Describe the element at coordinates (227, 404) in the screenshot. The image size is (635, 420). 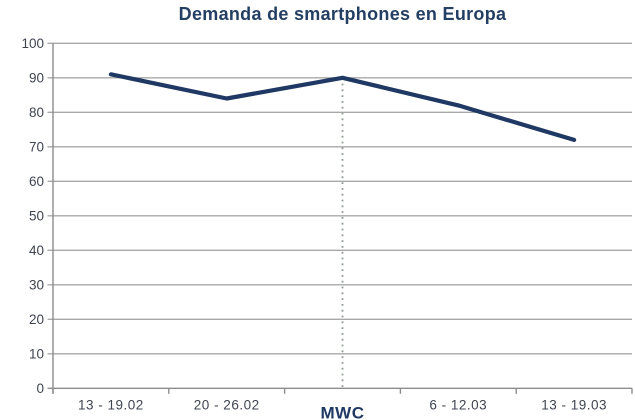
I see `x-axis-label: 20 - 26.02` at that location.